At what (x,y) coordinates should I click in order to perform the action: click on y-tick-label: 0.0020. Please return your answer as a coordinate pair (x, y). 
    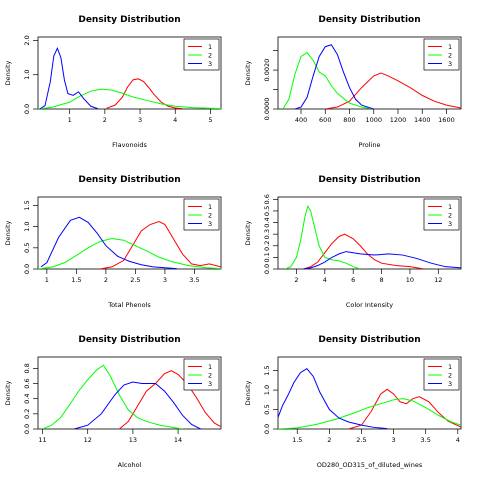
    Looking at the image, I should click on (267, 70).